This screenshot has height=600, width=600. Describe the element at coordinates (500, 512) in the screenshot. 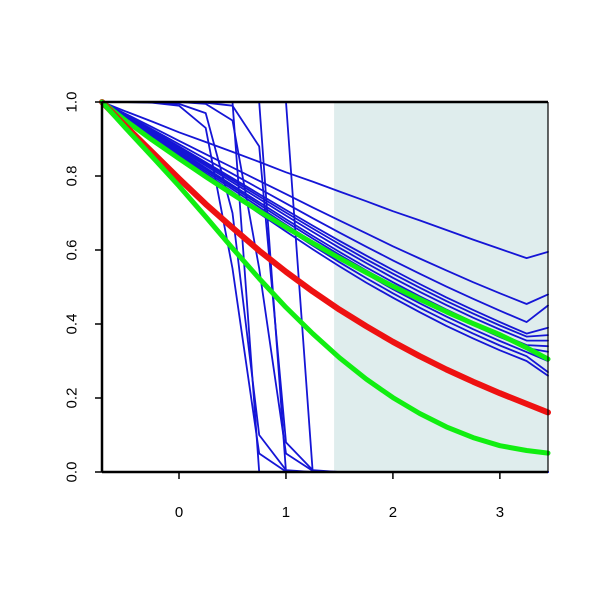

I see `x-tick-label: 3` at that location.